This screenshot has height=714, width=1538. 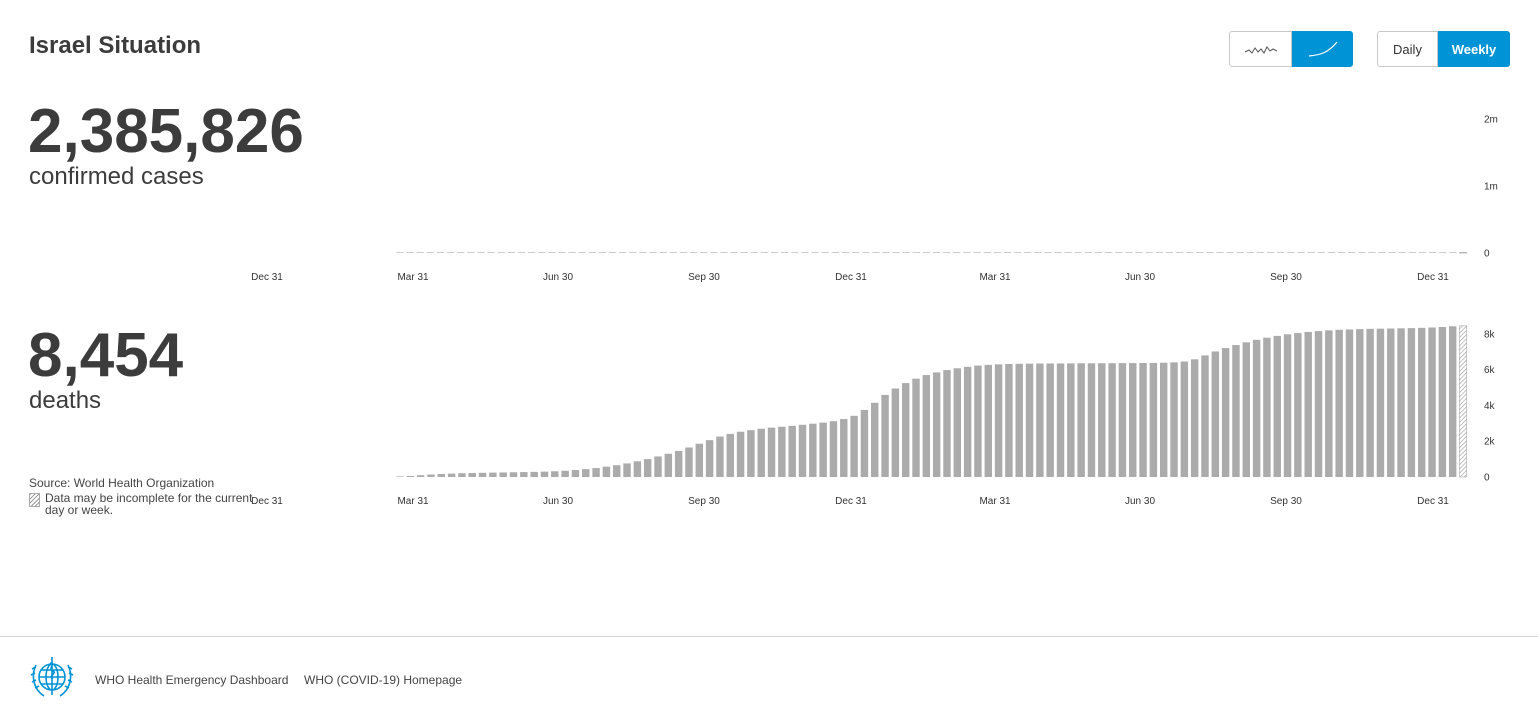 What do you see at coordinates (192, 680) in the screenshot?
I see `footer-link-dashboard: WHO Health Emergency Dashboard` at bounding box center [192, 680].